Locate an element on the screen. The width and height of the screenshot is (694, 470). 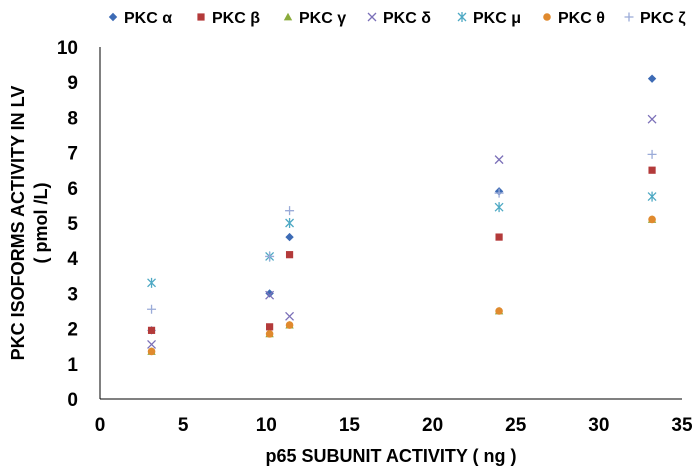
x-tick-label: 0 is located at coordinates (100, 425).